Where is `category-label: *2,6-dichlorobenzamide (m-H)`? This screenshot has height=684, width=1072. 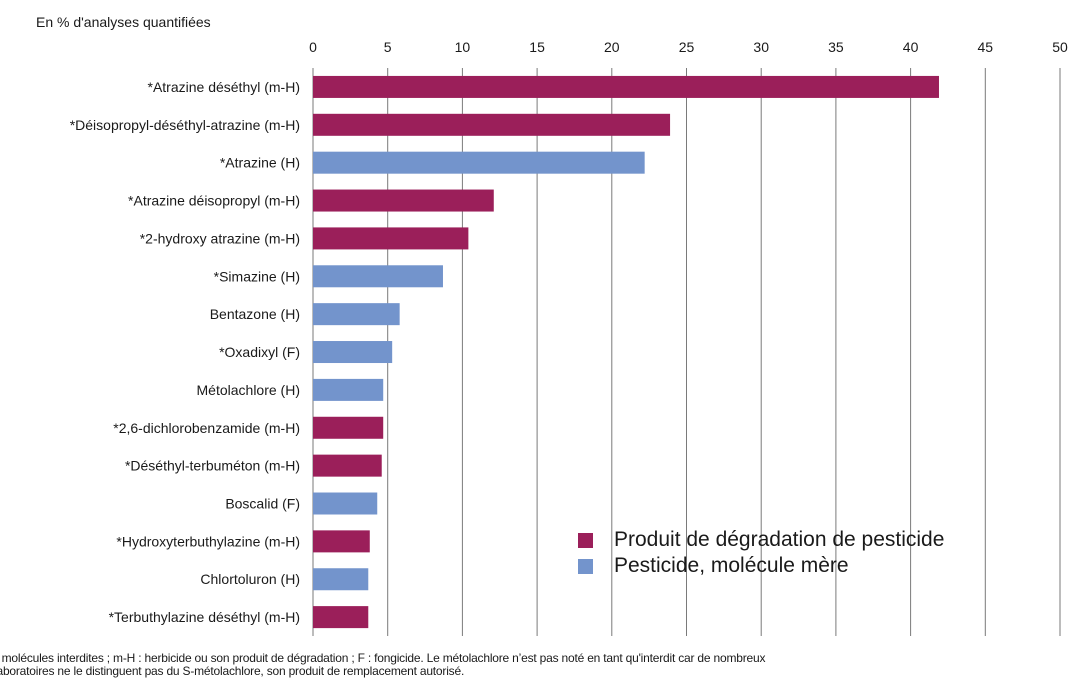
category-label: *2,6-dichlorobenzamide (m-H) is located at coordinates (206, 428).